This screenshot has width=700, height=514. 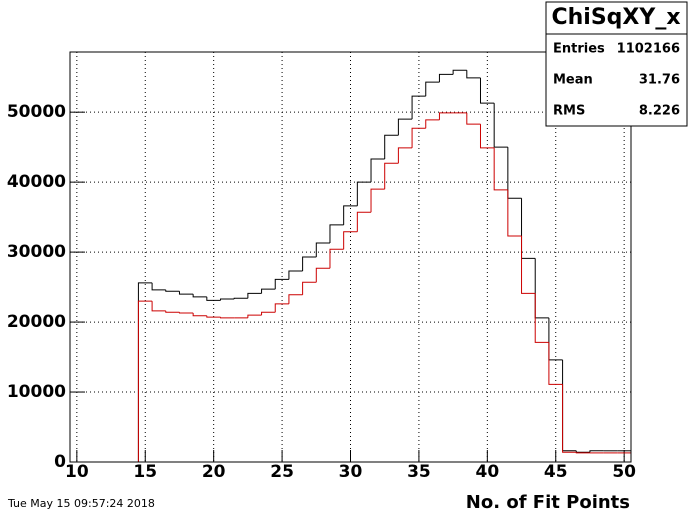 What do you see at coordinates (36, 182) in the screenshot?
I see `y-tick-label: 40000` at bounding box center [36, 182].